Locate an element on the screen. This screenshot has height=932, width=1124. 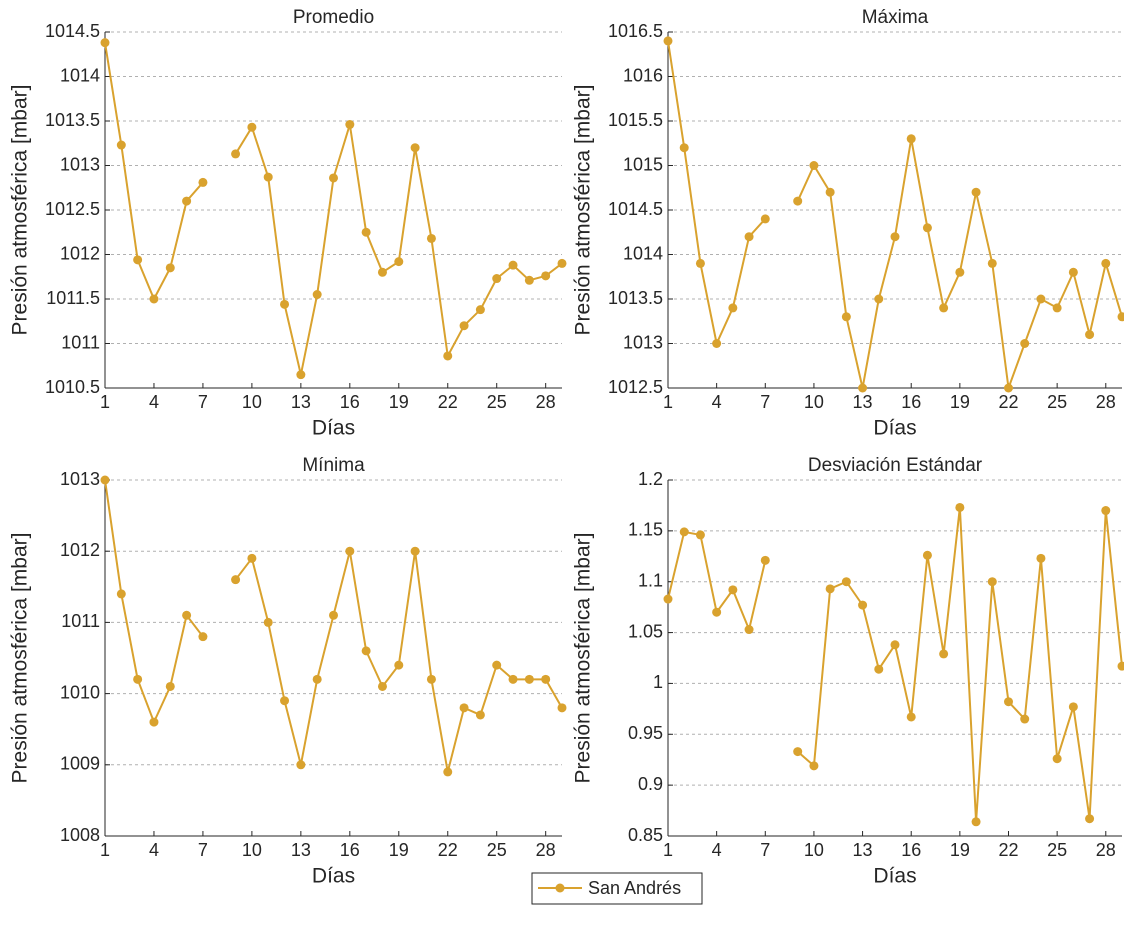
y-tick-label: 0.85 is located at coordinates (645, 835).